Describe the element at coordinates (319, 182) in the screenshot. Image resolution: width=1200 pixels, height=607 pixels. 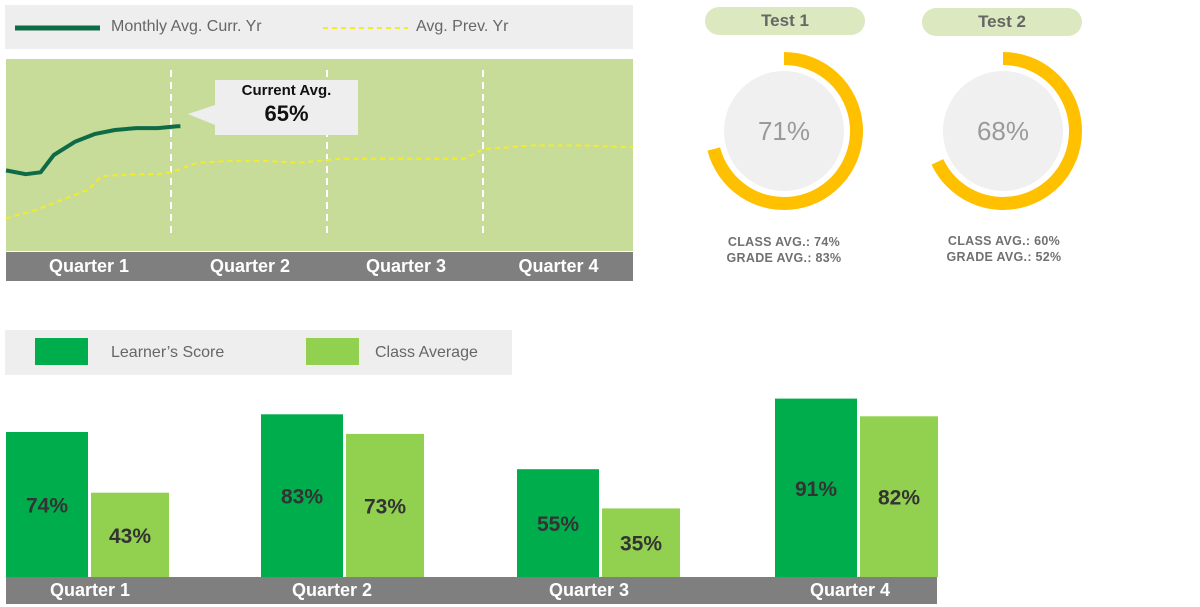
I see `series-line-previous-year` at that location.